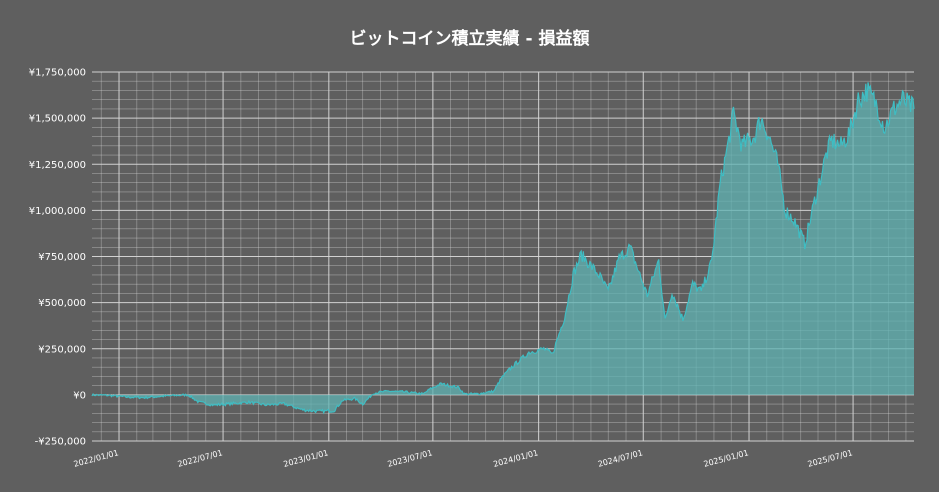  Describe the element at coordinates (57, 165) in the screenshot. I see `y-tick-label: ¥1,250,000` at that location.